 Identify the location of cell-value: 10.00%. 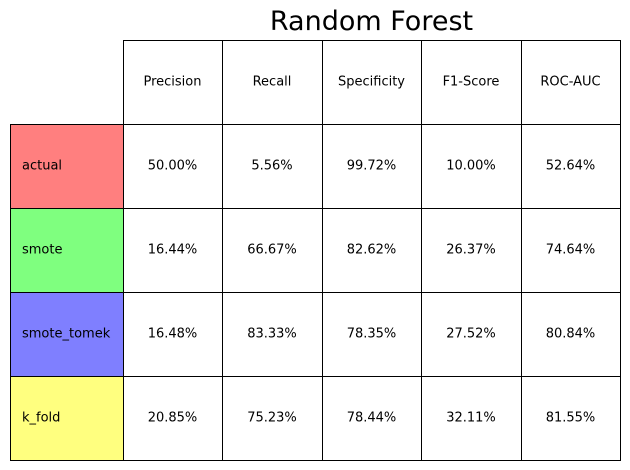
(471, 166).